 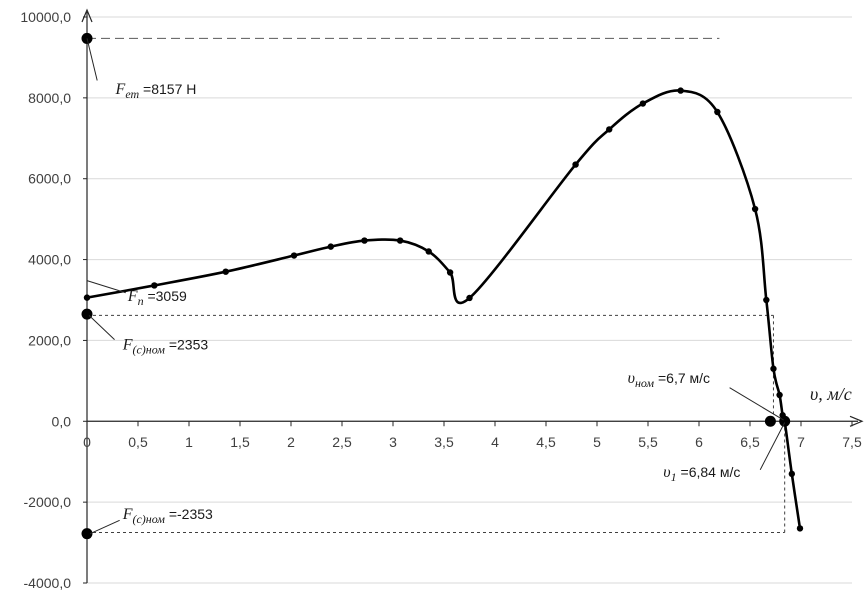 What do you see at coordinates (87, 15) in the screenshot?
I see `y-axis-arrow` at bounding box center [87, 15].